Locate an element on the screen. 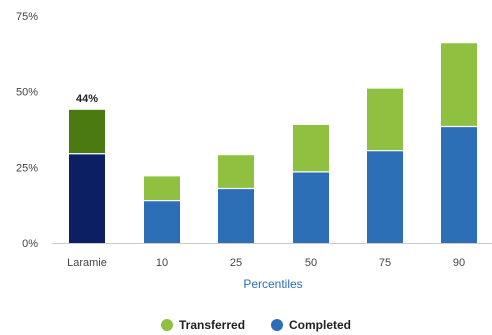 This screenshot has width=492, height=335. x-tick-label: 10 is located at coordinates (162, 263).